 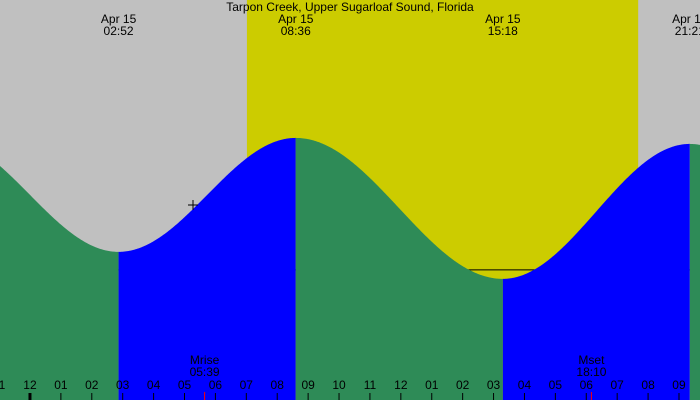 What do you see at coordinates (193, 205) in the screenshot?
I see `current-marker` at bounding box center [193, 205].